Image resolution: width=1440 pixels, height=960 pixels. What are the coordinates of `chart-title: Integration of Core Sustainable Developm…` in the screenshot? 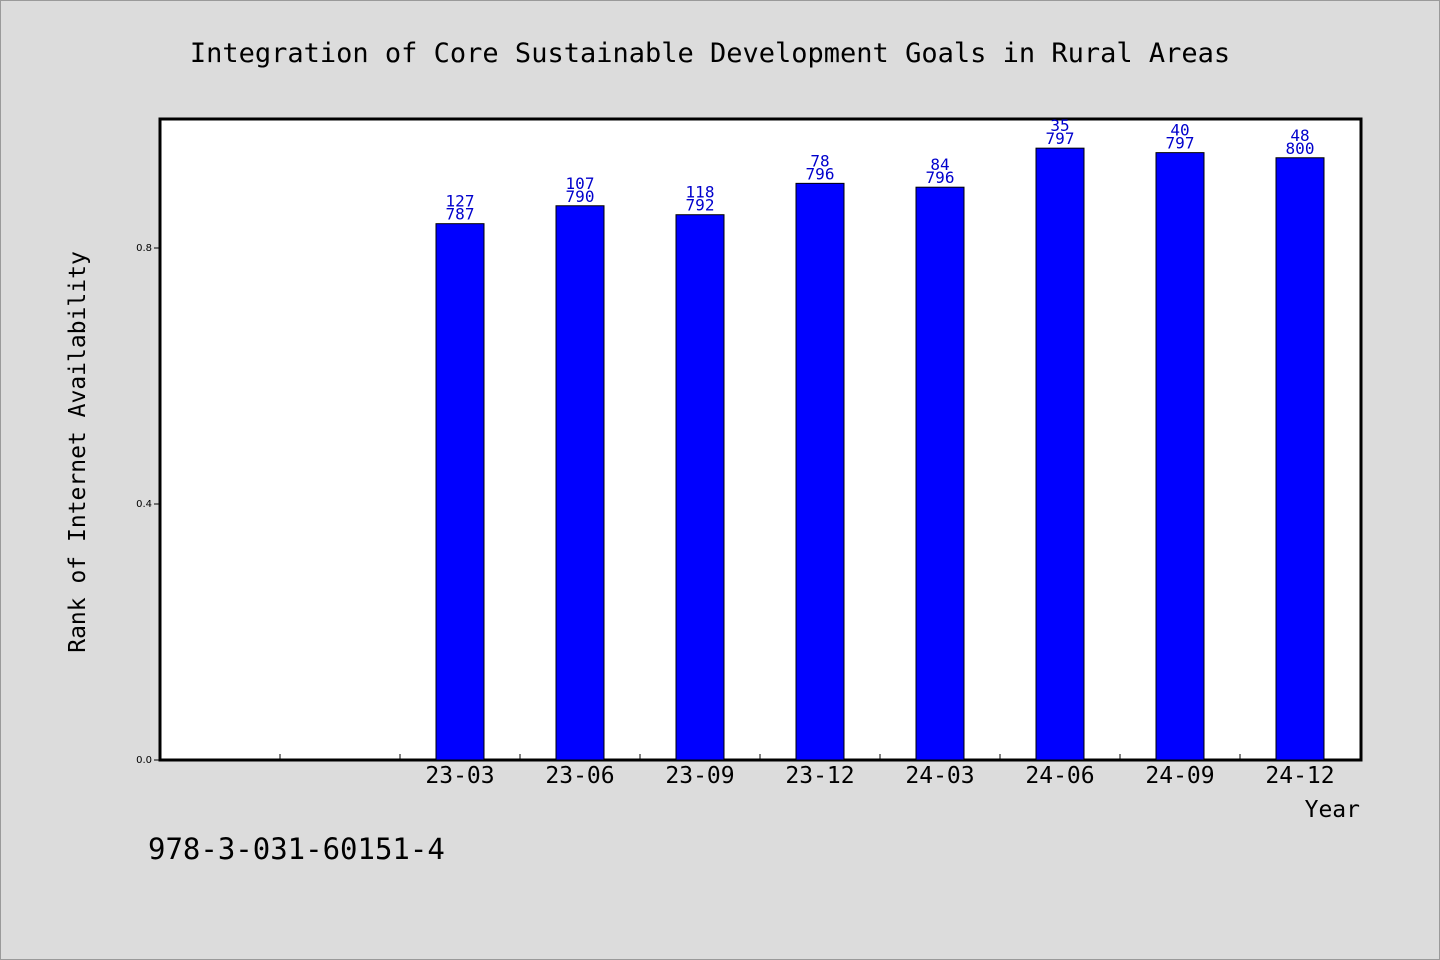 It's located at (710, 53).